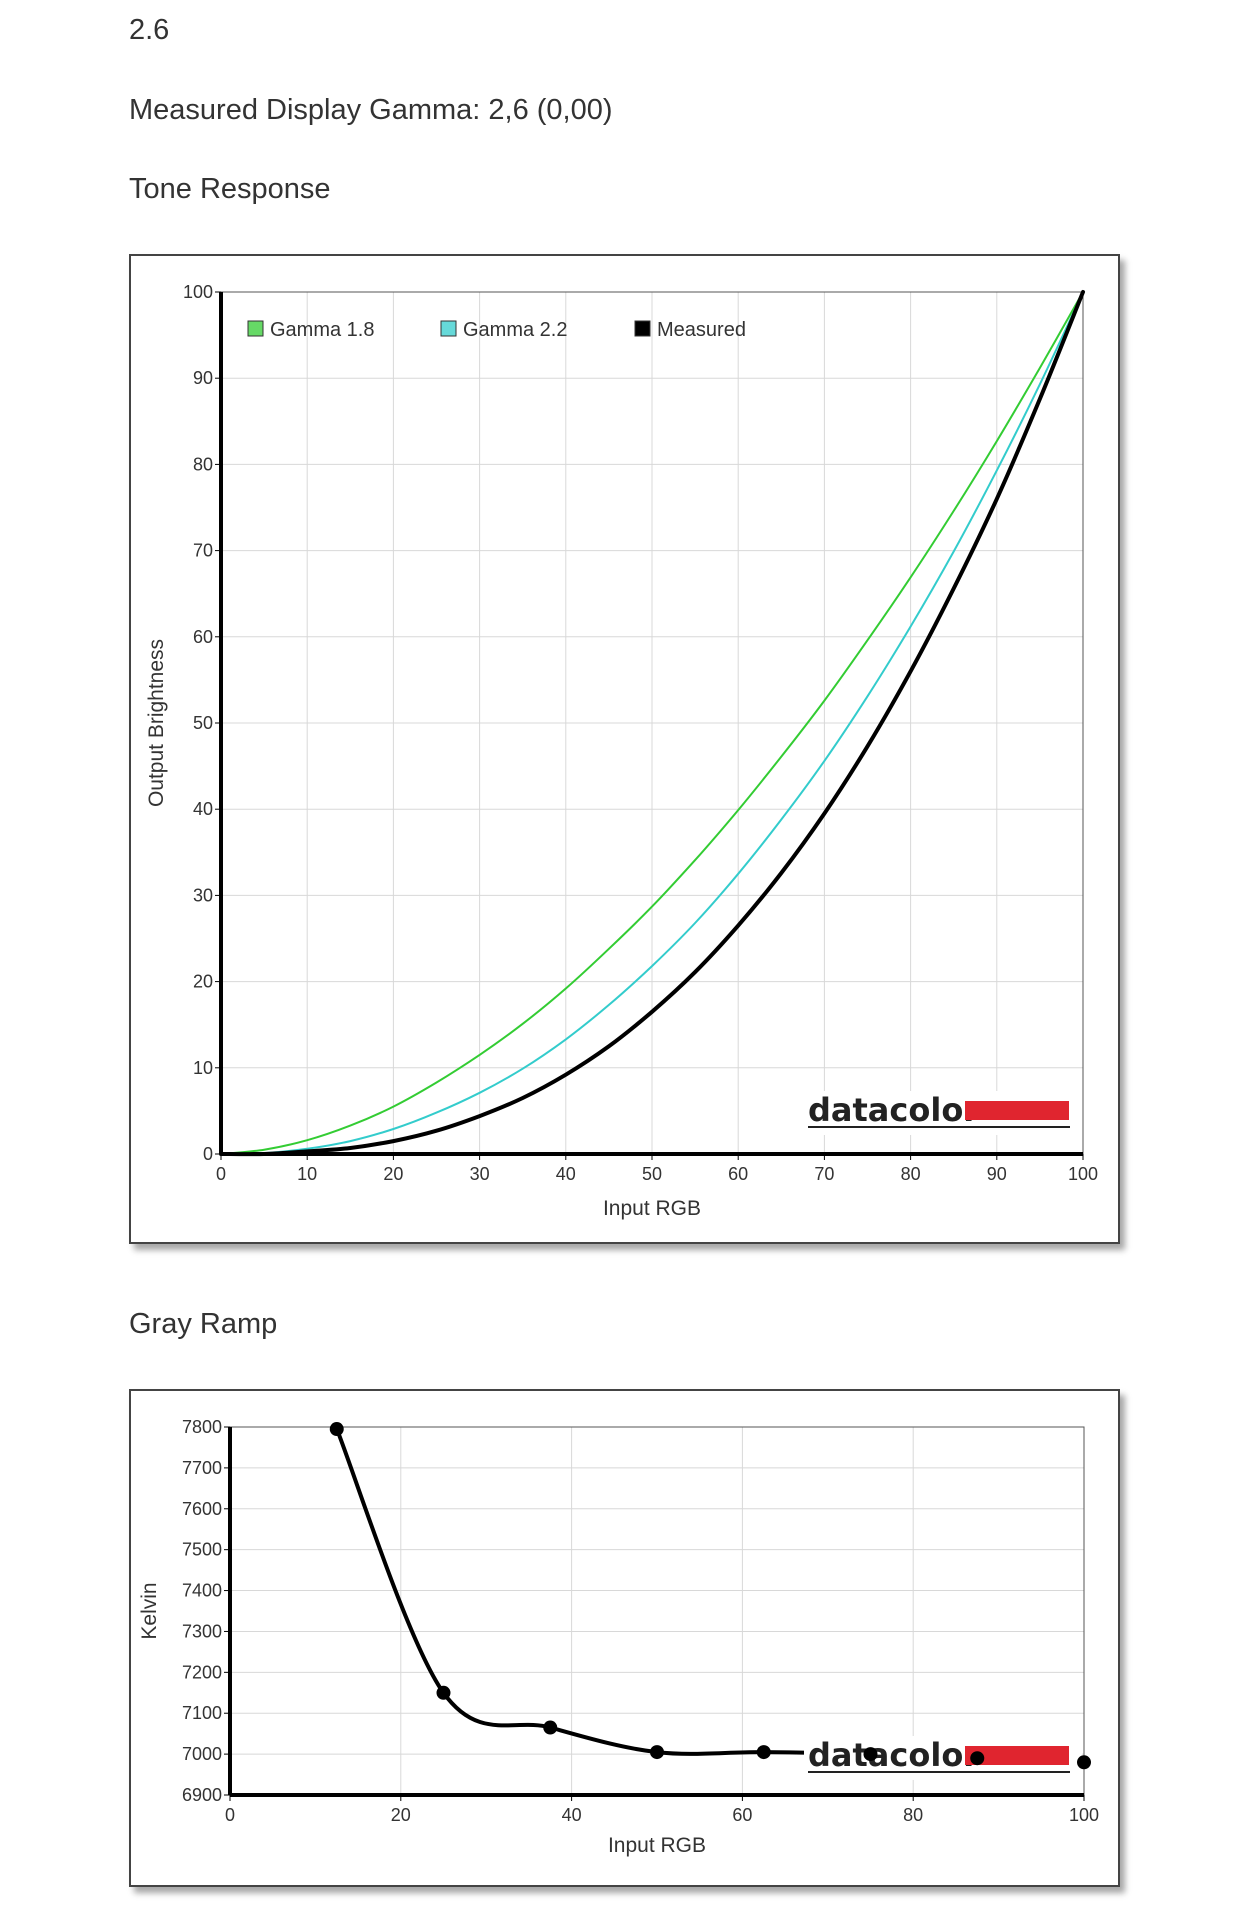 The width and height of the screenshot is (1257, 1920). Describe the element at coordinates (203, 464) in the screenshot. I see `y-tick-label: 80` at that location.